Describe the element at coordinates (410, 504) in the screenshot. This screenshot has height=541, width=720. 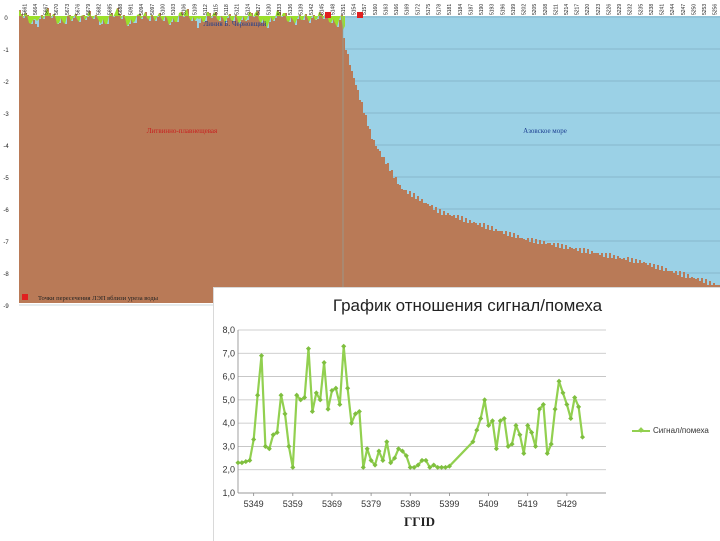
I see `x-tick-label: 5389` at that location.